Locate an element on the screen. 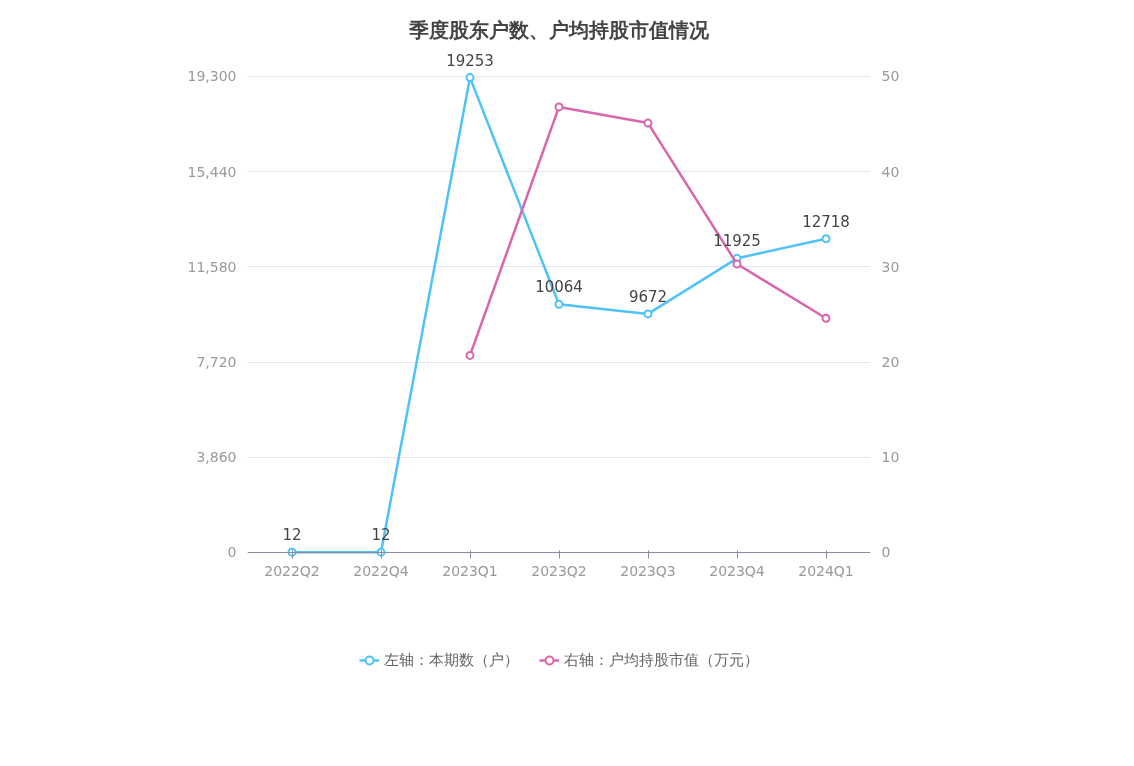  x-tick-label: 2023Q4 is located at coordinates (737, 571).